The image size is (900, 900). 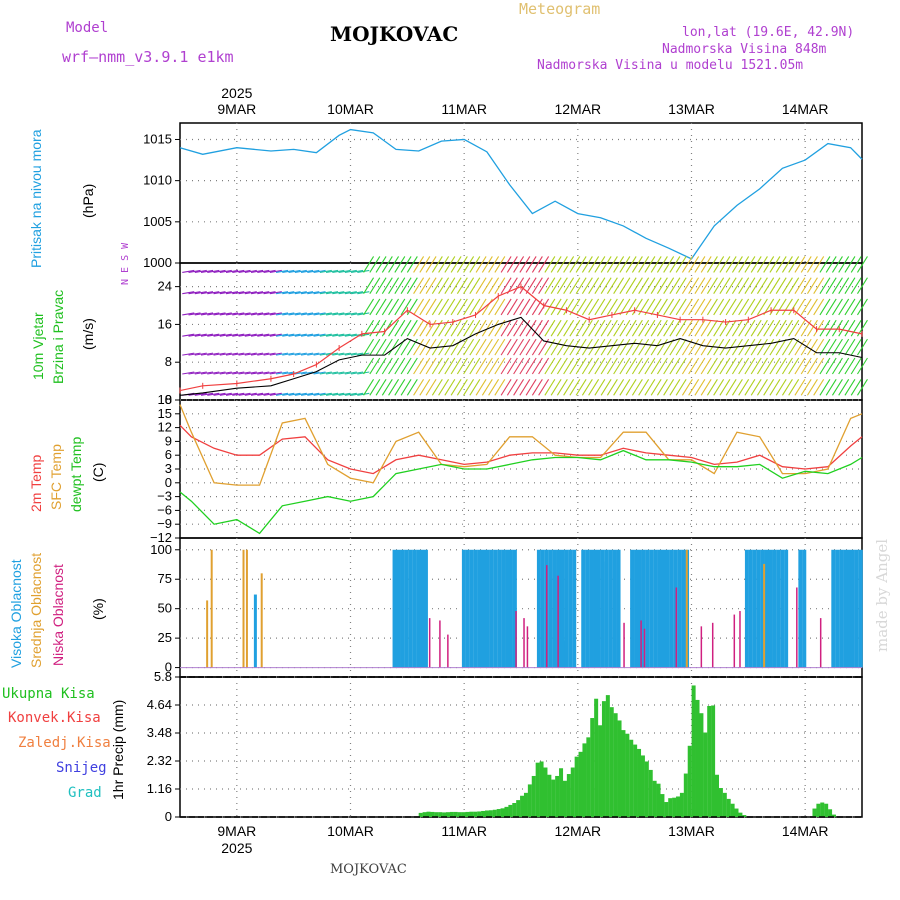 I want to click on low-cloud-bar, so click(x=712, y=645).